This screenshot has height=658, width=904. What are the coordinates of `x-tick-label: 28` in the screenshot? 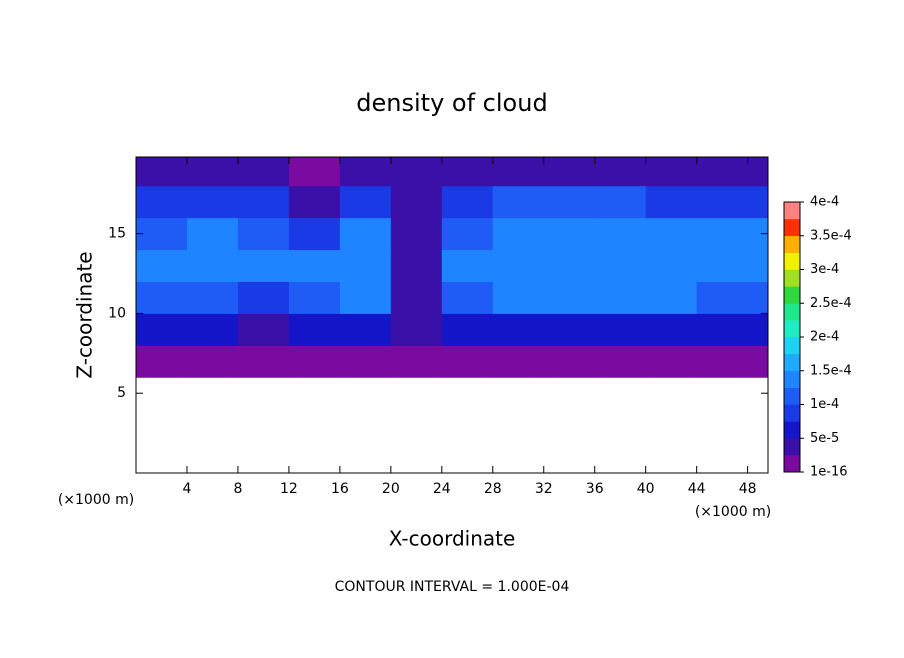 It's located at (493, 489).